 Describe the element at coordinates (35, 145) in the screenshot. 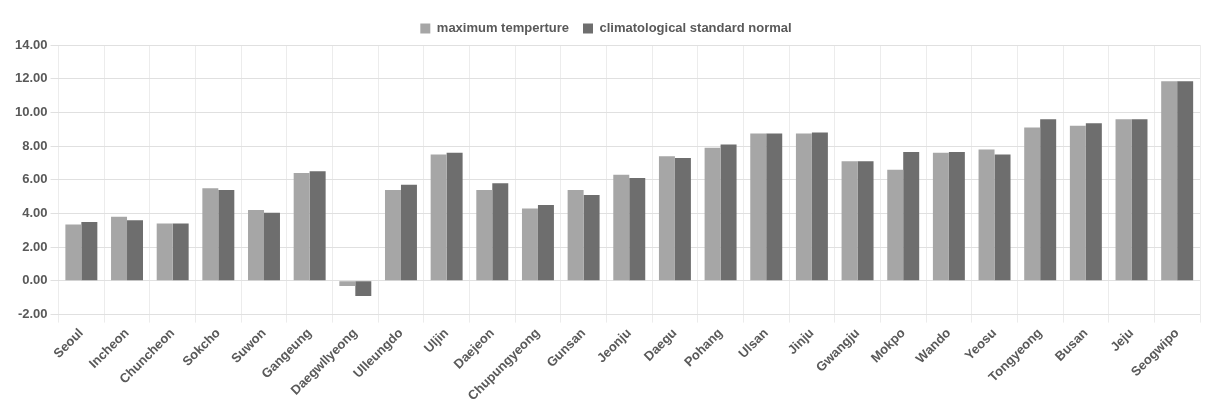

I see `y-tick-label: 8.00` at that location.